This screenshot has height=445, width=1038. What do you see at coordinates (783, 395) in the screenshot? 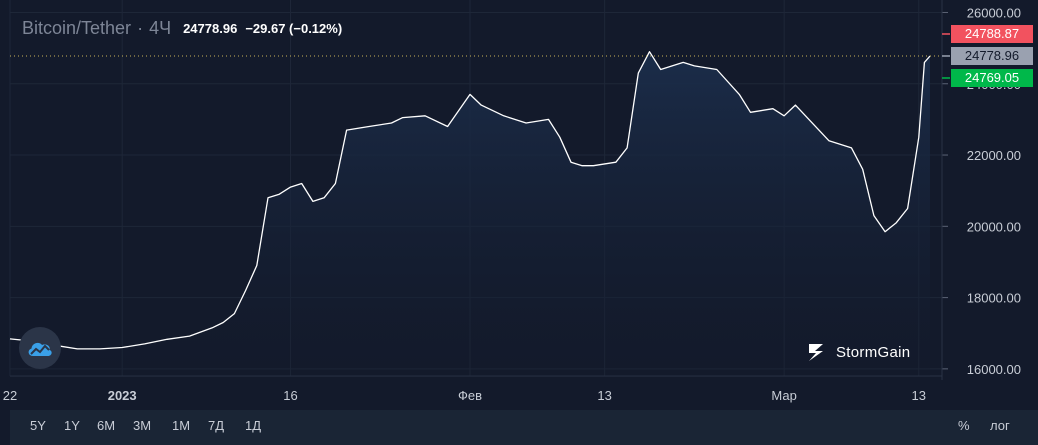
I see `x-tick-label: Мар` at bounding box center [783, 395].